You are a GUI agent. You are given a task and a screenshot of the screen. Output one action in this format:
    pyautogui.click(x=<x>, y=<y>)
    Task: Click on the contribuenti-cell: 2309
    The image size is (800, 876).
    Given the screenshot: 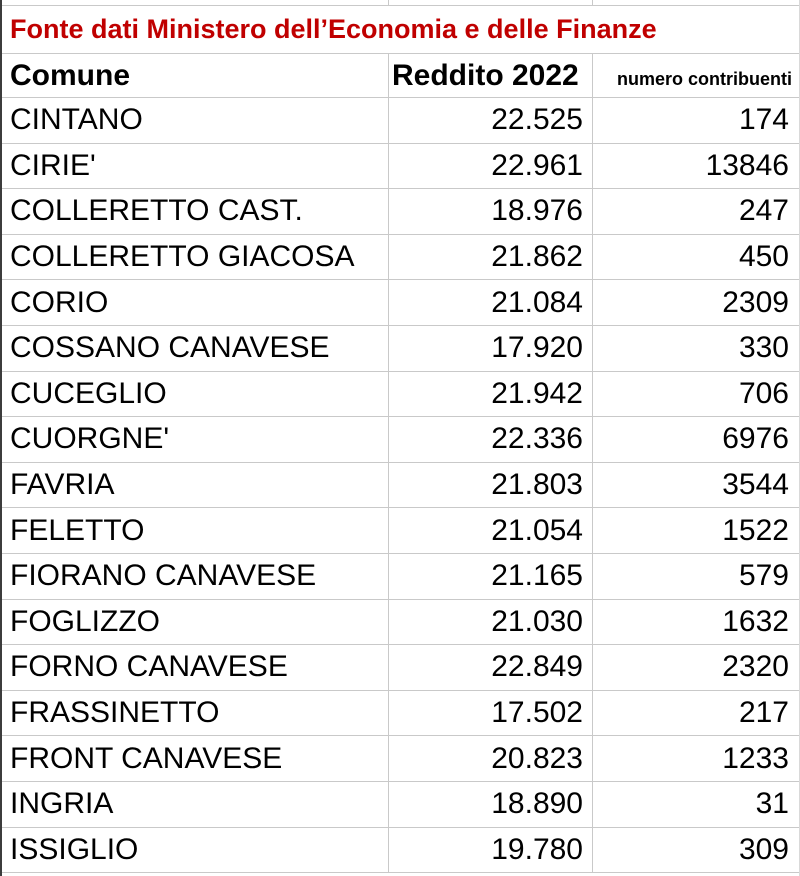 What is the action you would take?
    pyautogui.click(x=755, y=302)
    